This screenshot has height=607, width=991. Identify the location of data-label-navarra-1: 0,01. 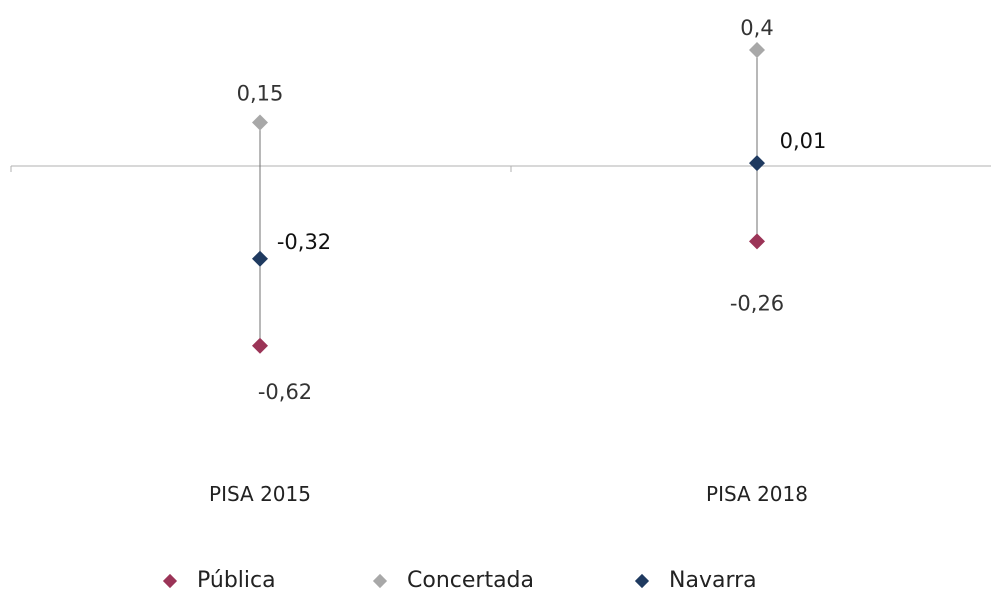
(803, 141).